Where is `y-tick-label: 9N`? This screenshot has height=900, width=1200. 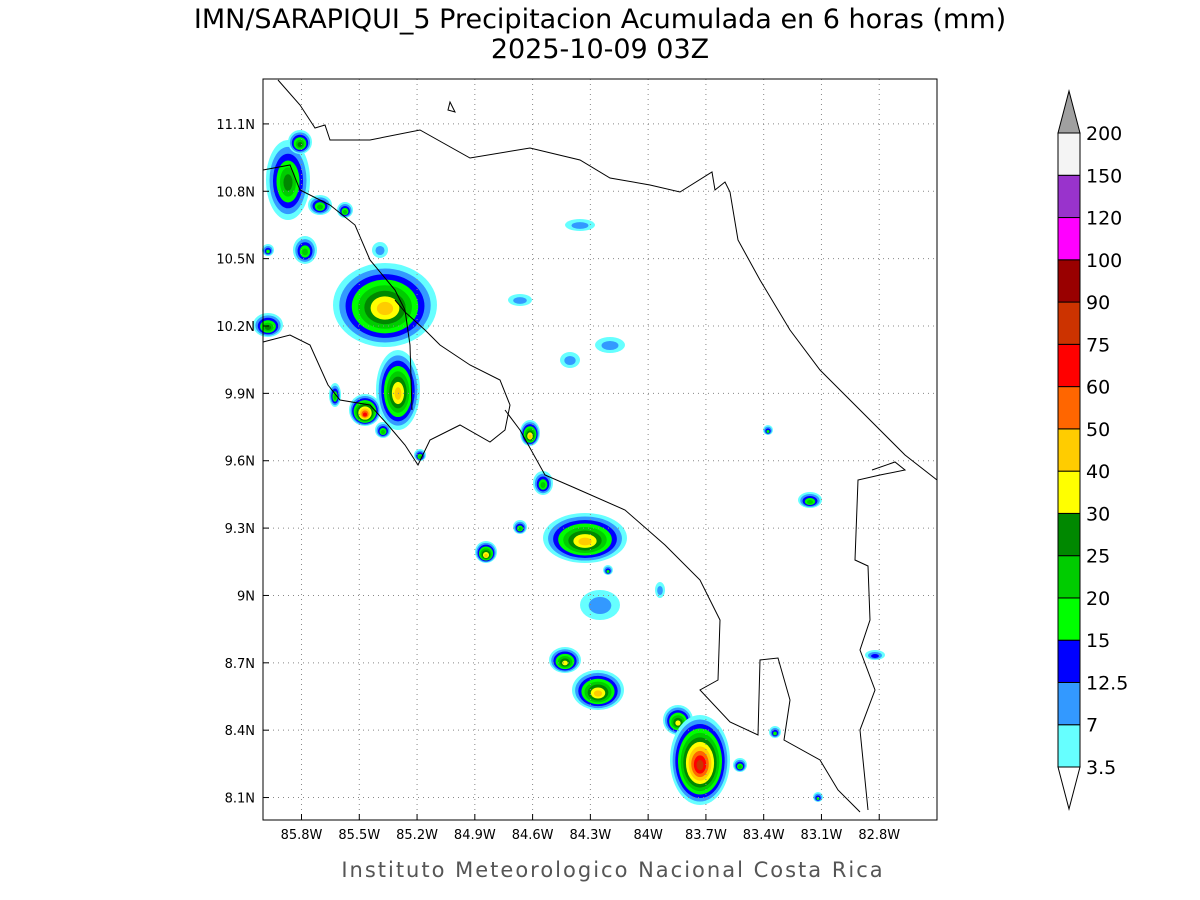 y-tick-label: 9N is located at coordinates (246, 596).